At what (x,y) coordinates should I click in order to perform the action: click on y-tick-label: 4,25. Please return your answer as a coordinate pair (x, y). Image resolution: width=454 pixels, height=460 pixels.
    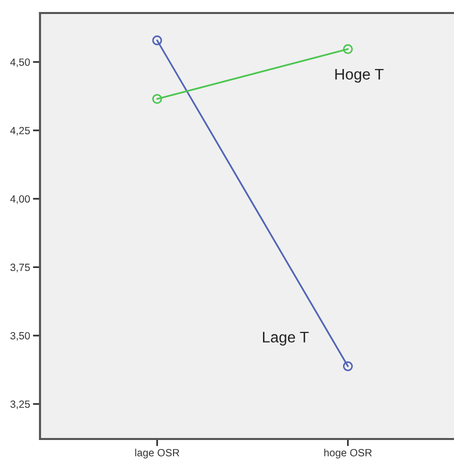
    Looking at the image, I should click on (20, 131).